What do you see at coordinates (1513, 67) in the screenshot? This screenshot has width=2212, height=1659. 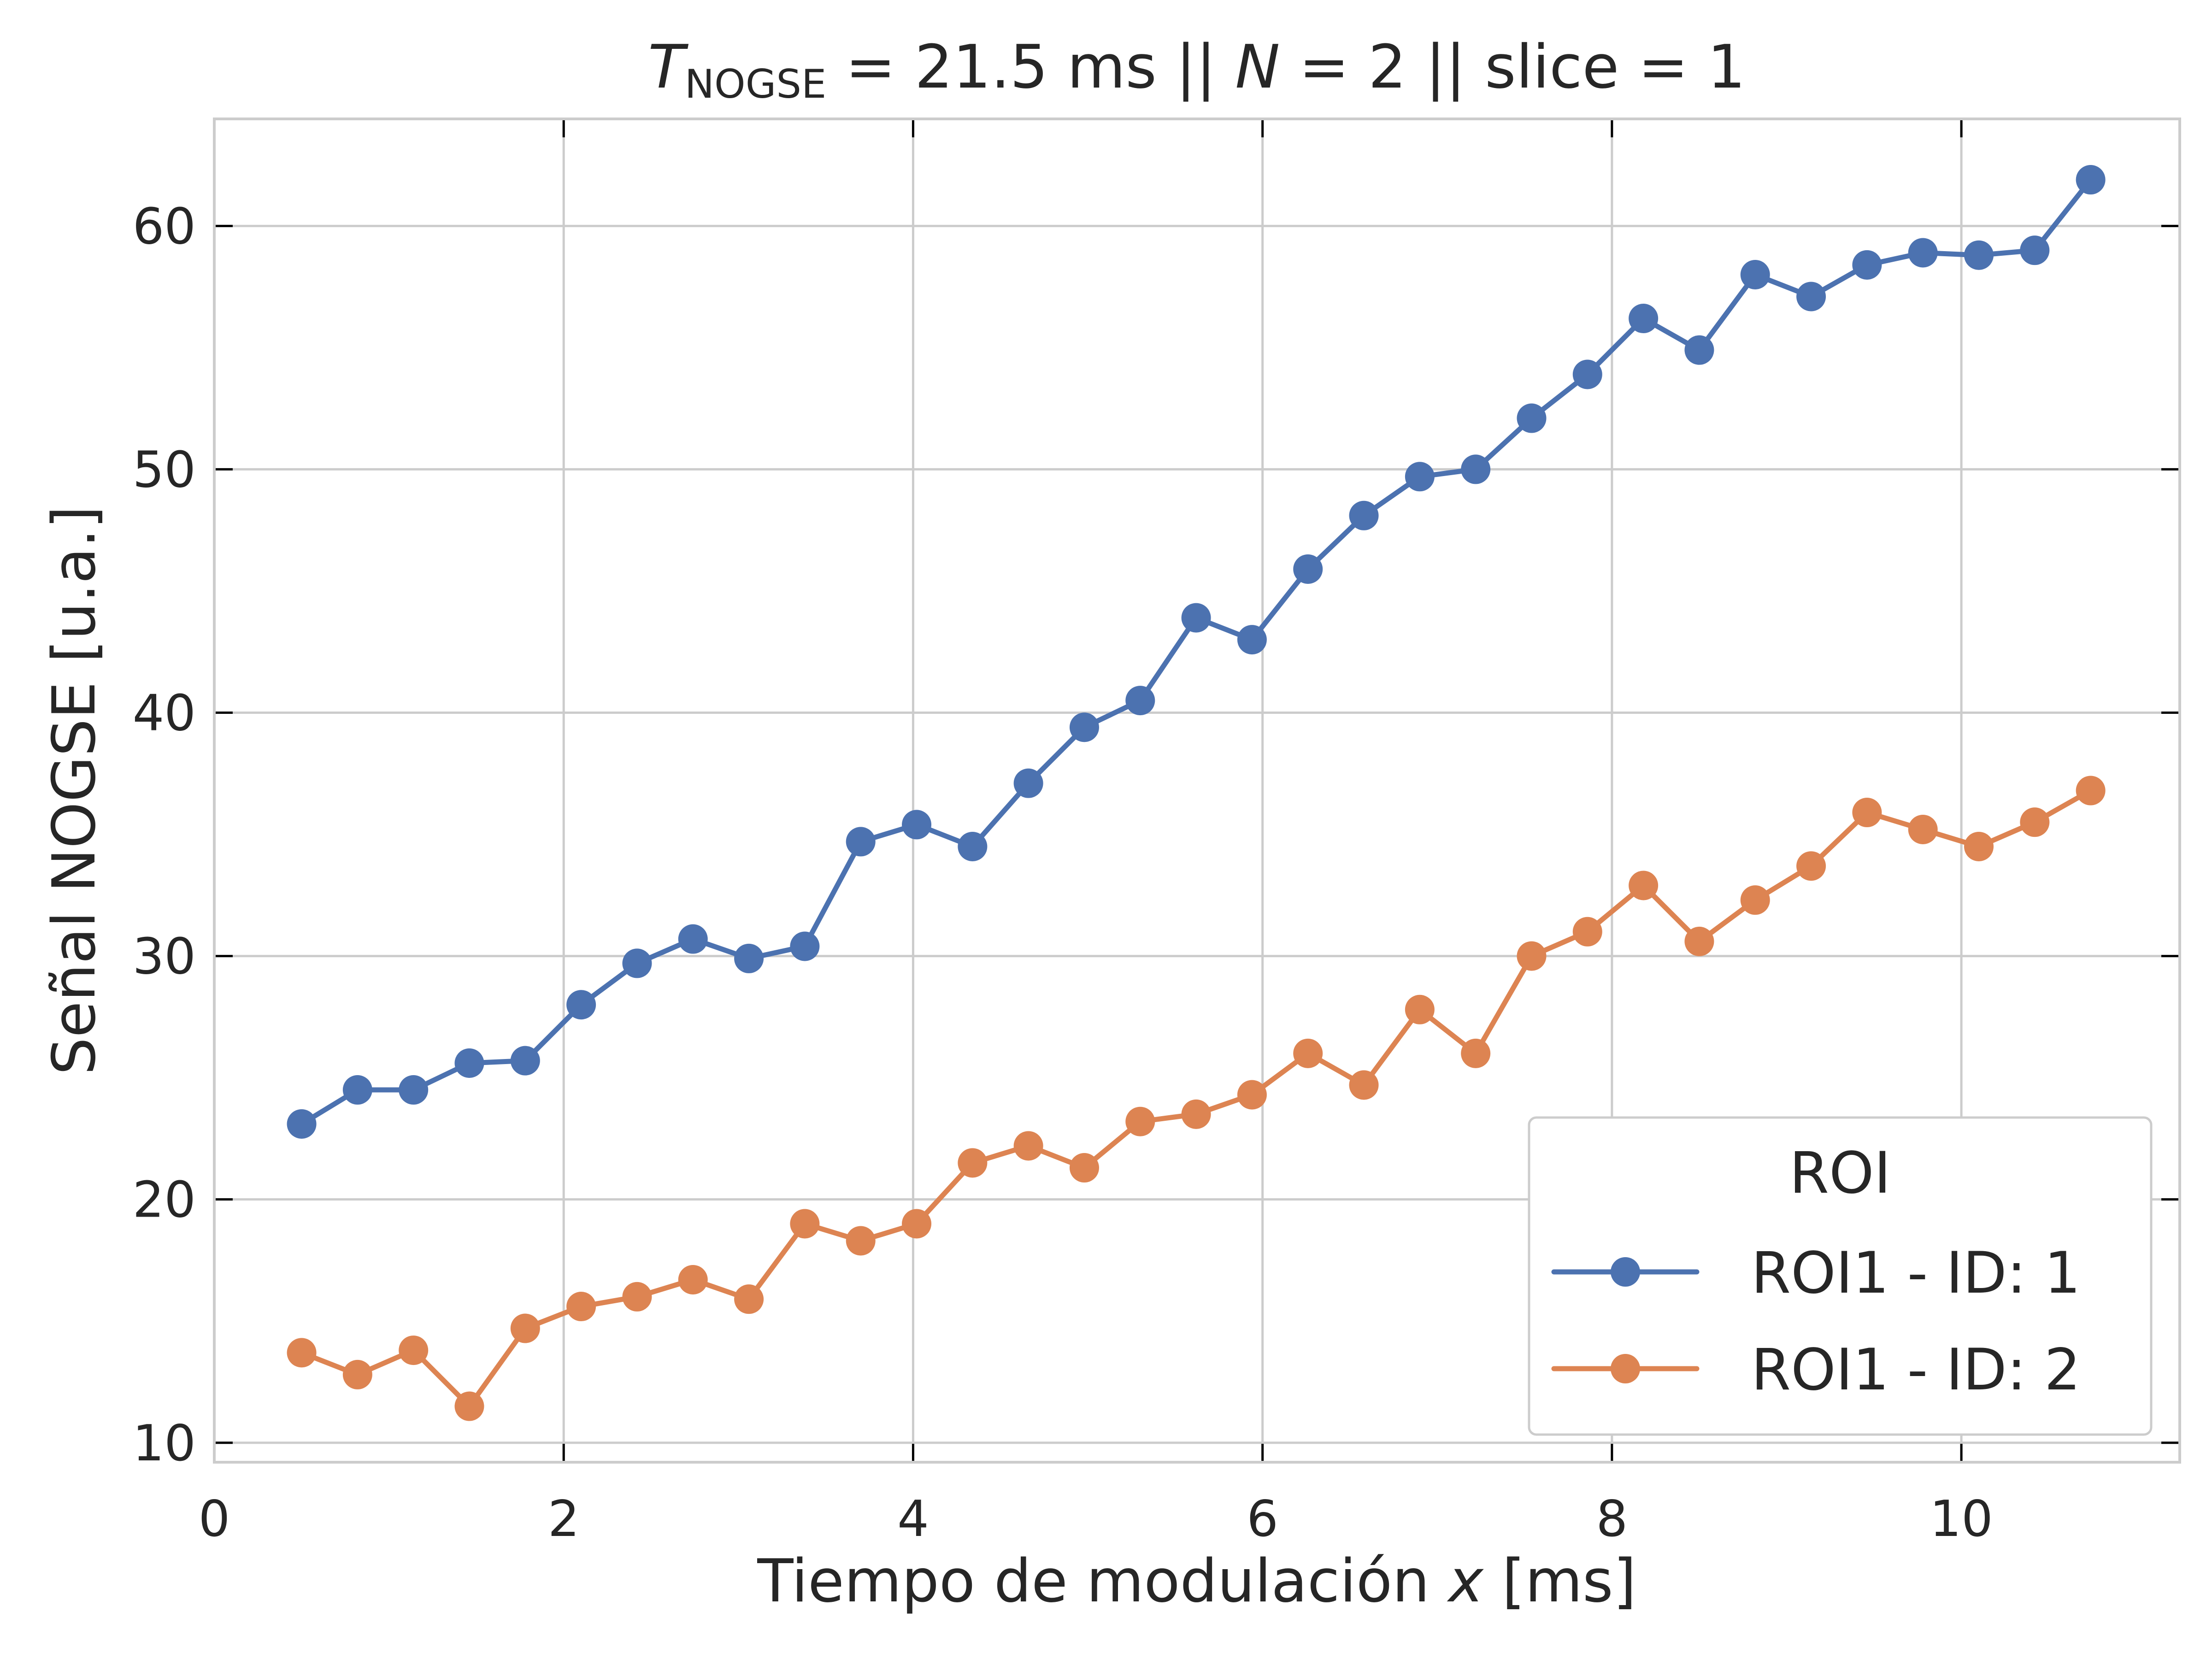 I see `title-part2: = 2 || slice = 1` at bounding box center [1513, 67].